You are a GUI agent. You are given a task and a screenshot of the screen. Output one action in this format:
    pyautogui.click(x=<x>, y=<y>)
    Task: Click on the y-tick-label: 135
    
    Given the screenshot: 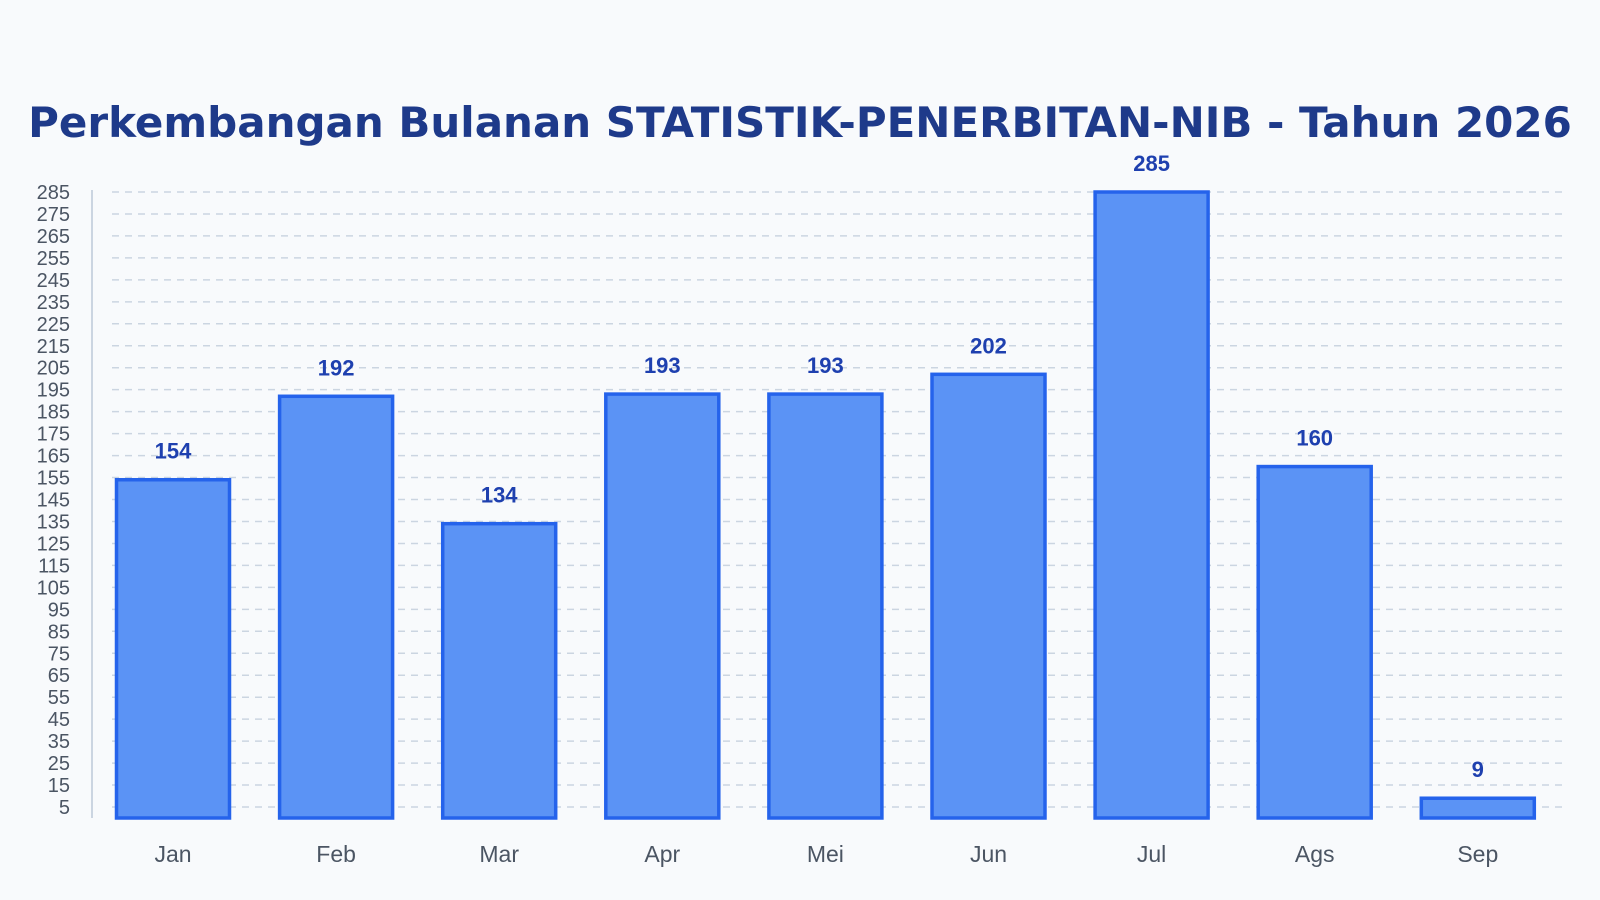 What is the action you would take?
    pyautogui.click(x=53, y=522)
    